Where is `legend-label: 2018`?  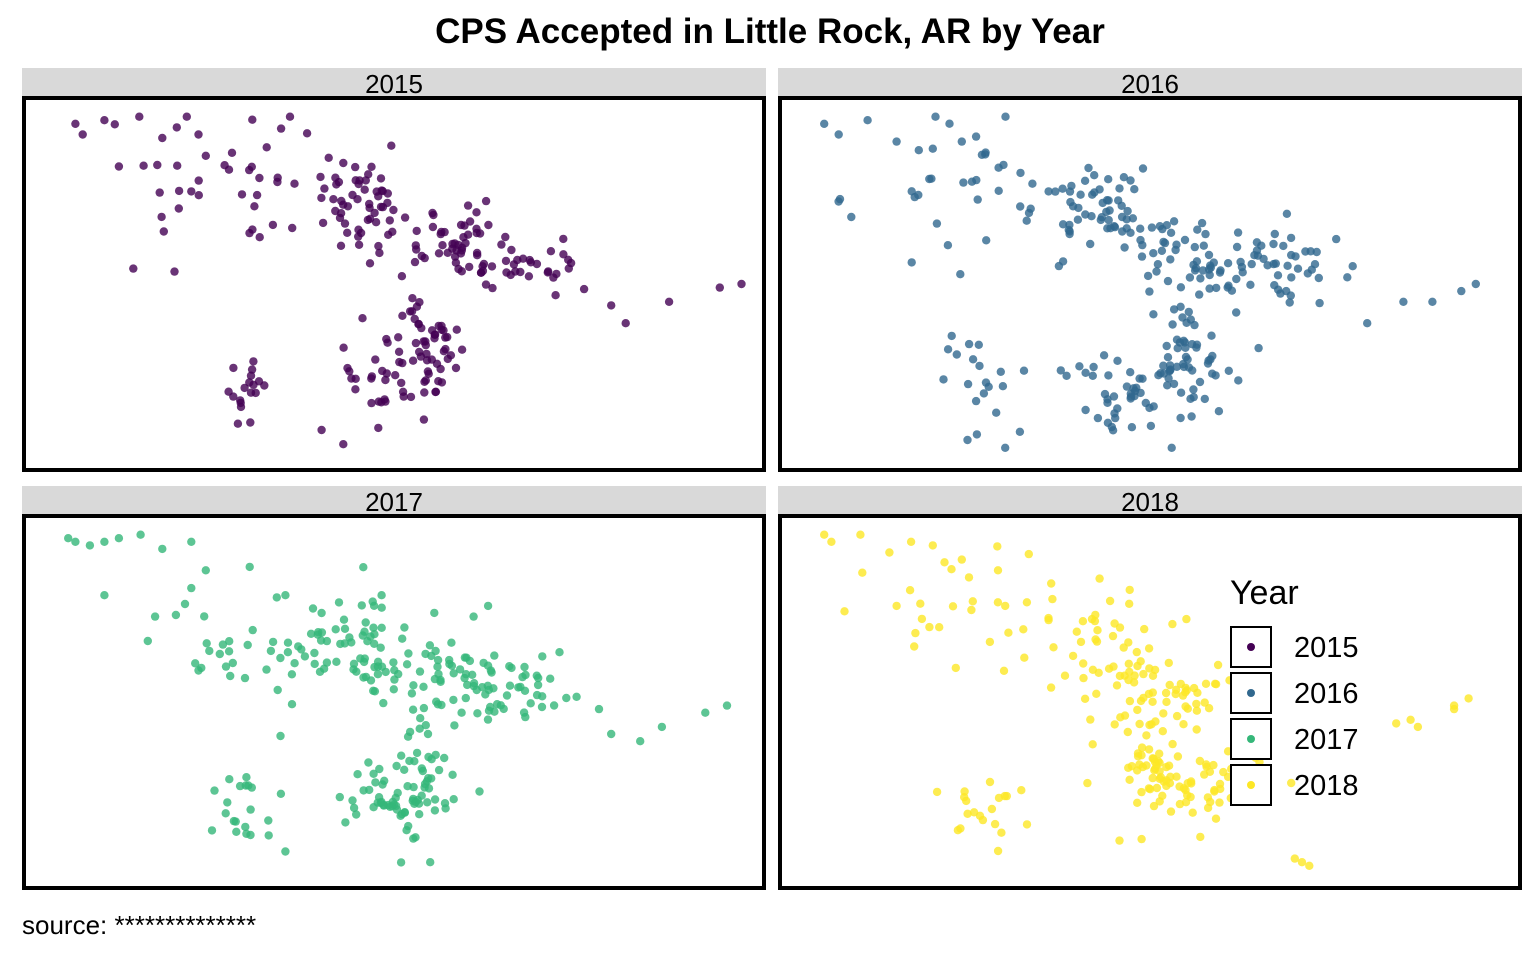 legend-label: 2018 is located at coordinates (1326, 786).